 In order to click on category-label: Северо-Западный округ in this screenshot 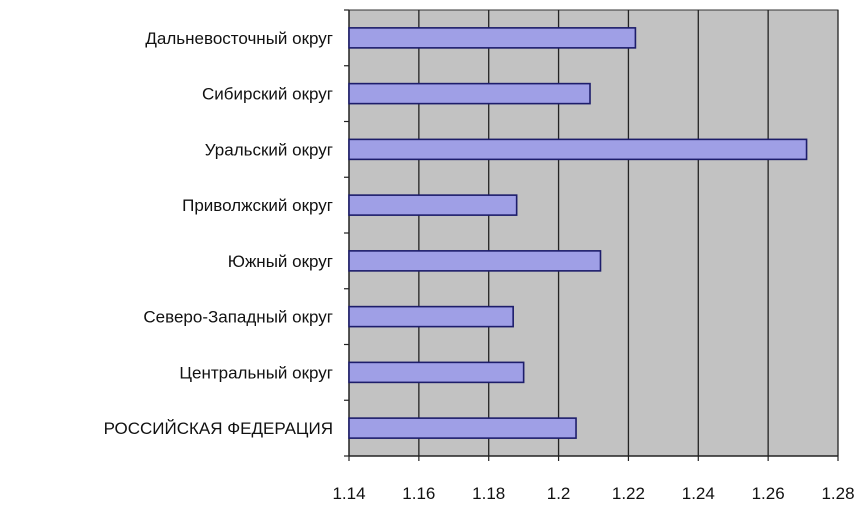, I will do `click(238, 317)`.